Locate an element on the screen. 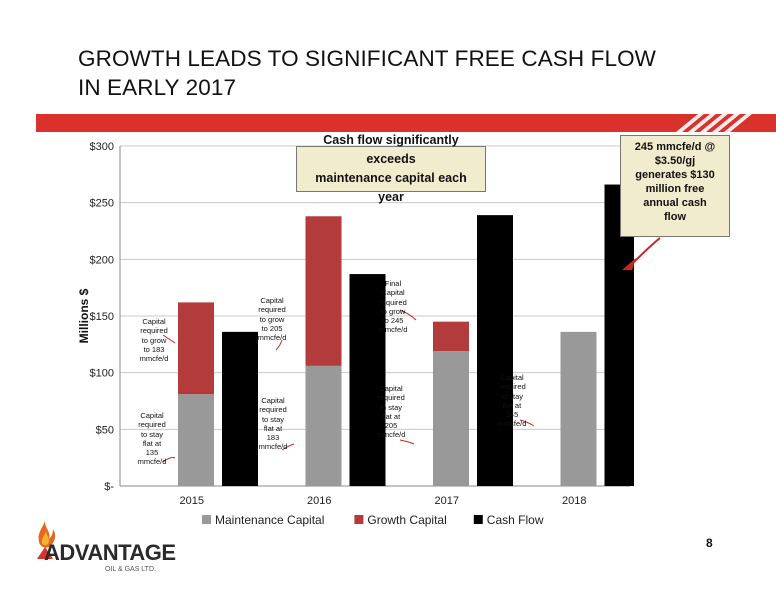  annotation-line: to 245 is located at coordinates (393, 321).